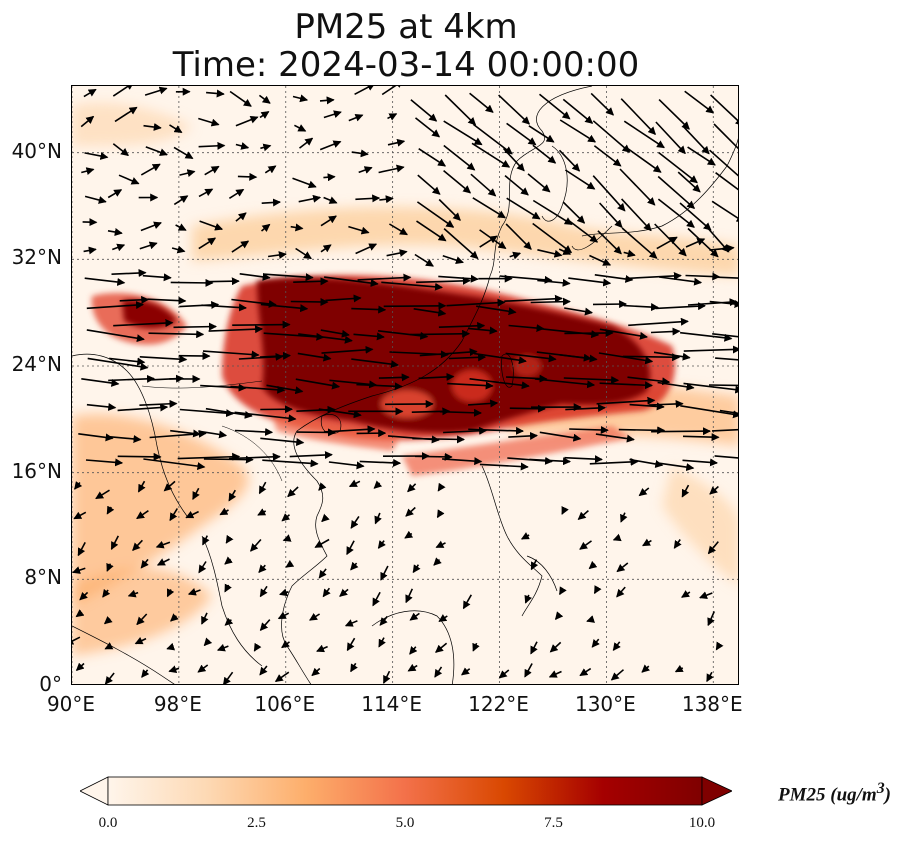 This screenshot has height=843, width=913. I want to click on pm25-streak-south, so click(337, 433).